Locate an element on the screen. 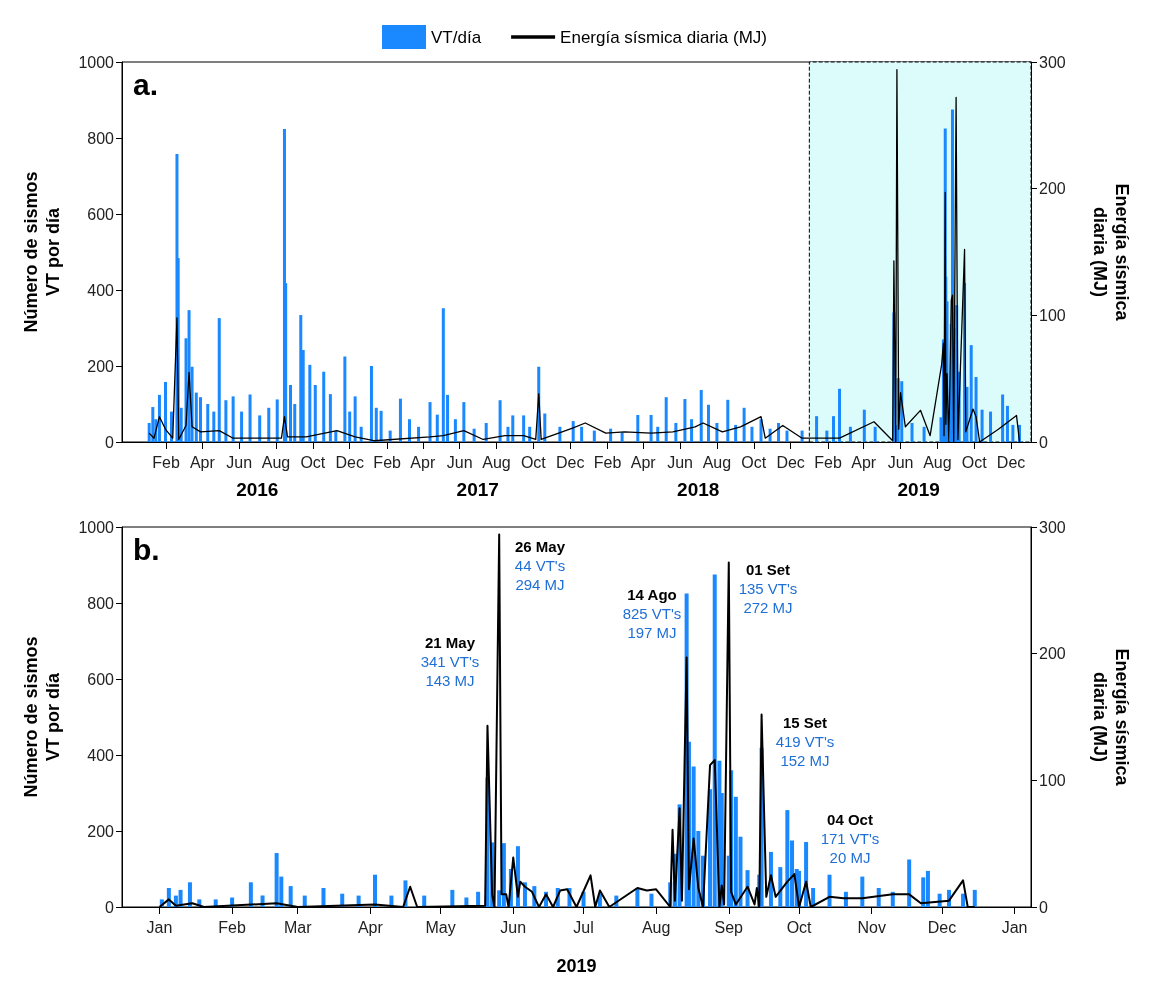 This screenshot has height=989, width=1149. annotation: 01 Set 135 VT's 272 MJ is located at coordinates (768, 588).